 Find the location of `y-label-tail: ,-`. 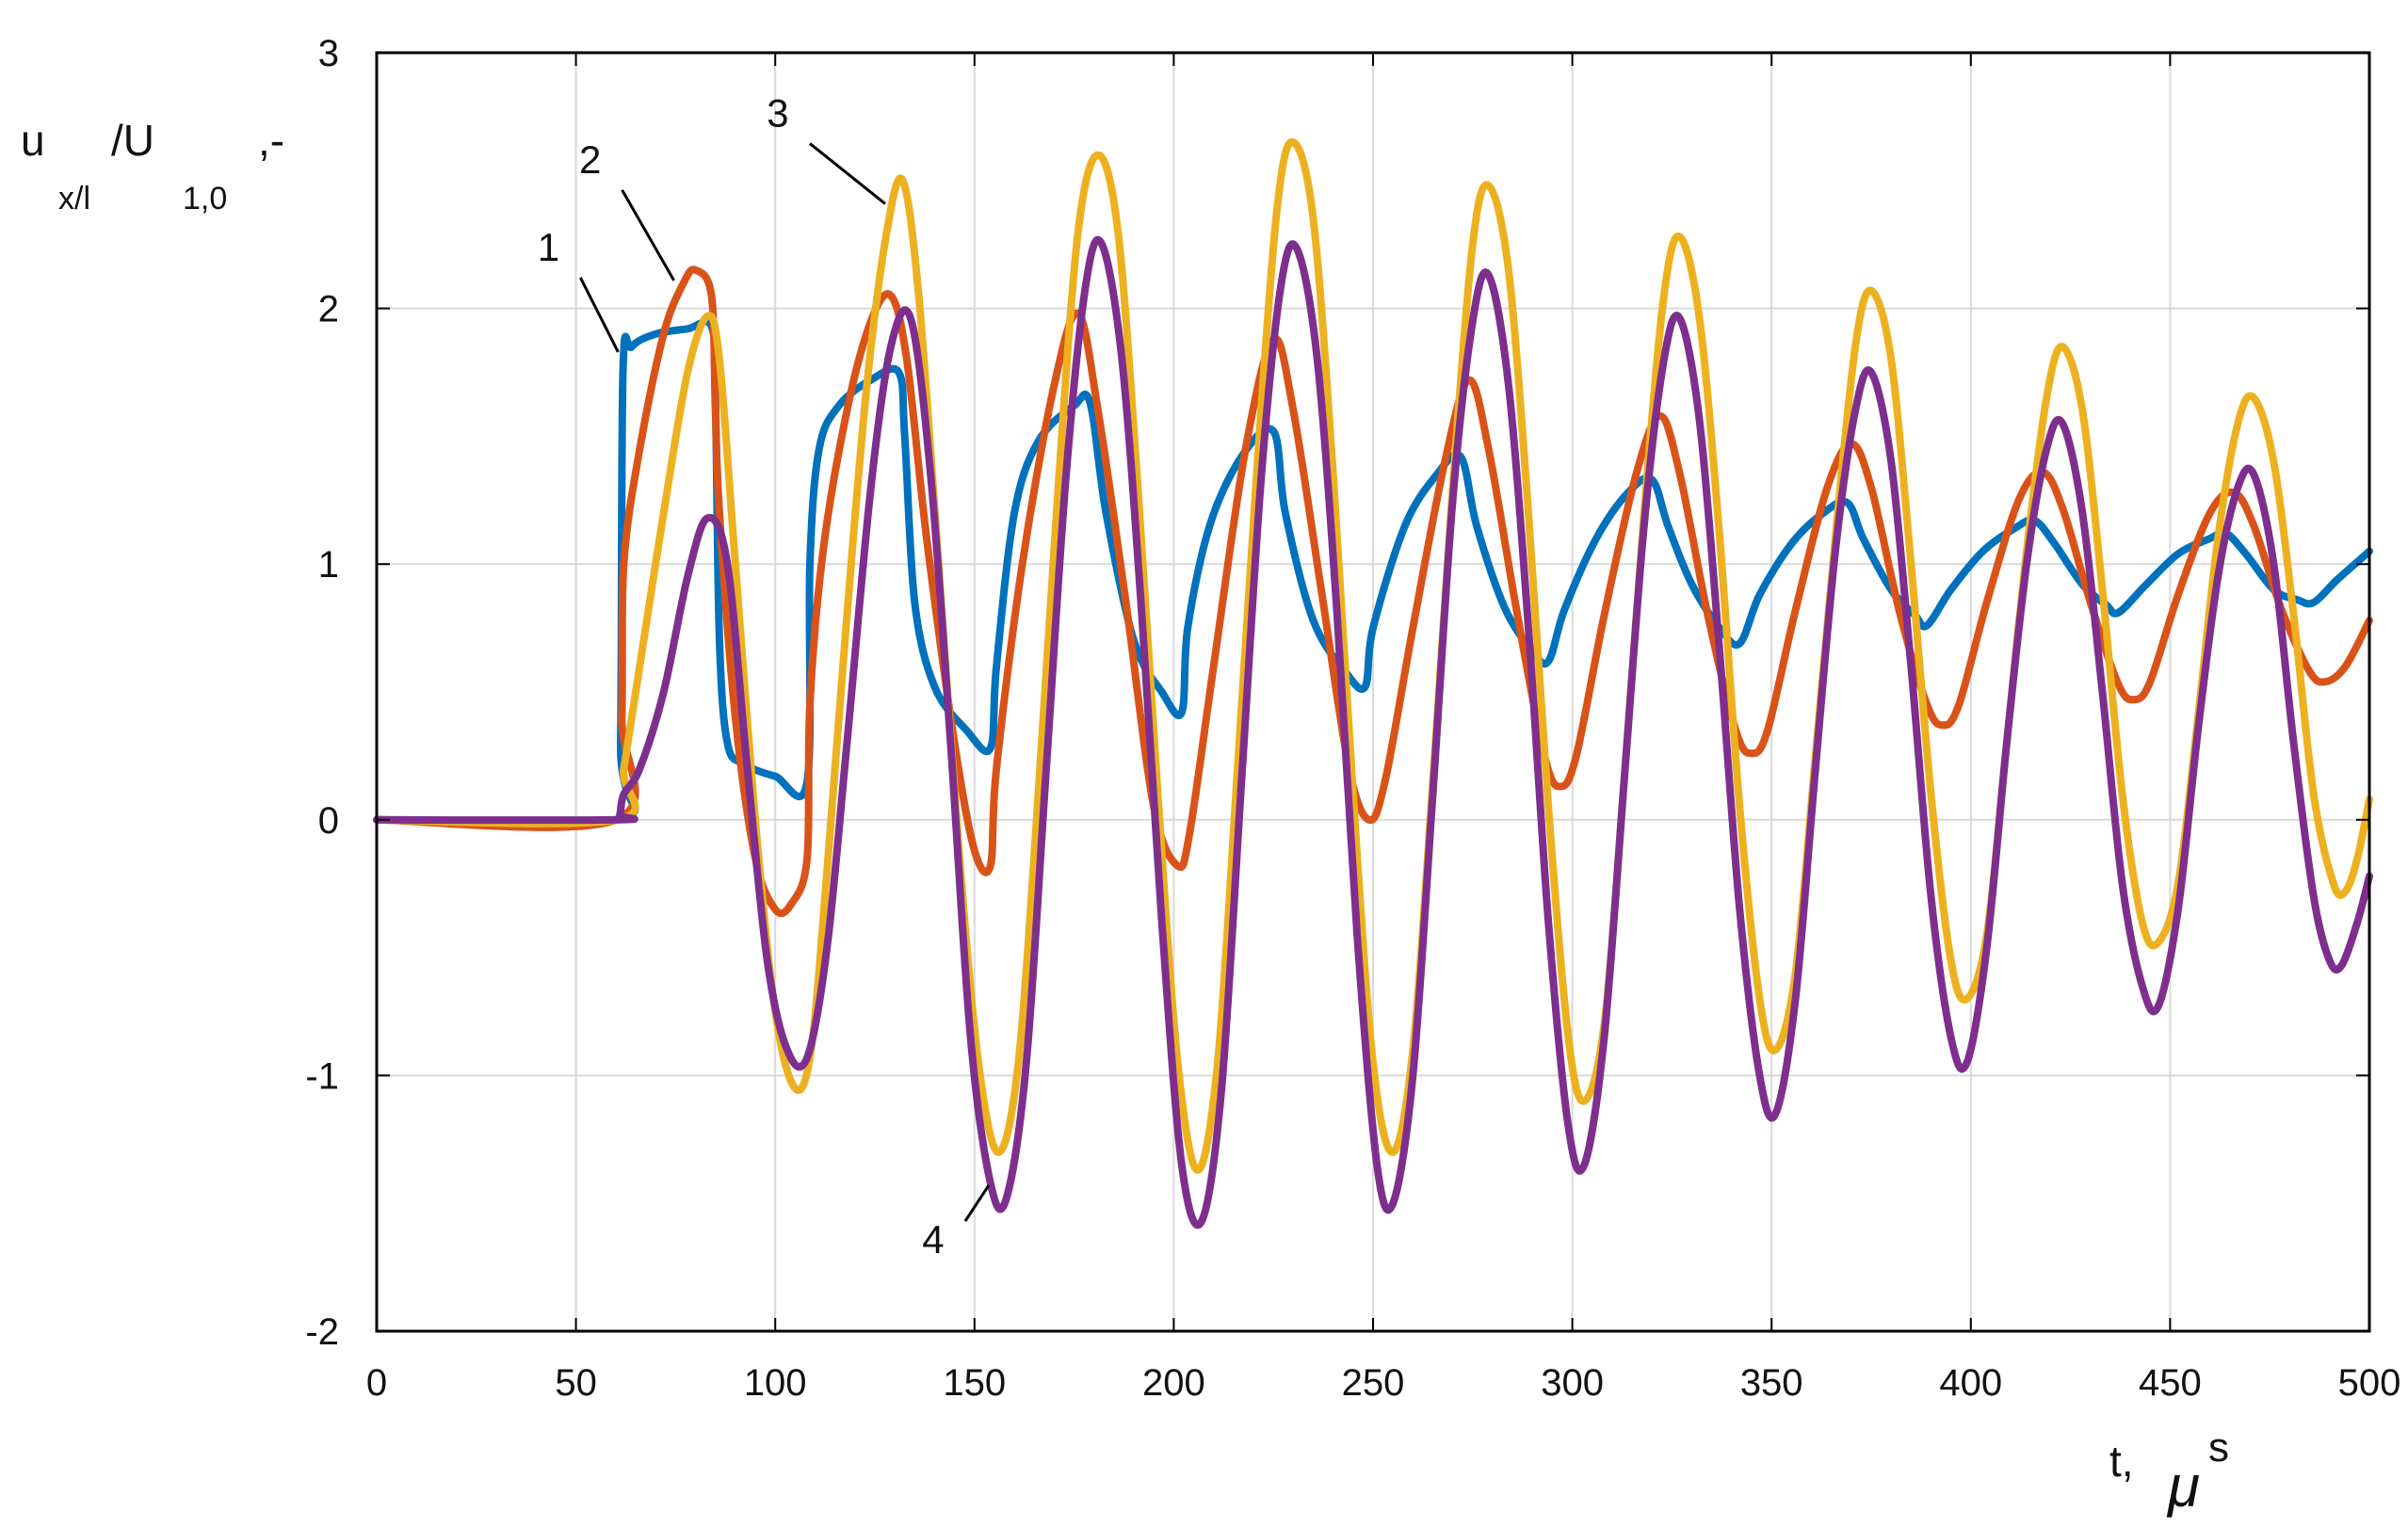

y-label-tail: ,- is located at coordinates (271, 140).